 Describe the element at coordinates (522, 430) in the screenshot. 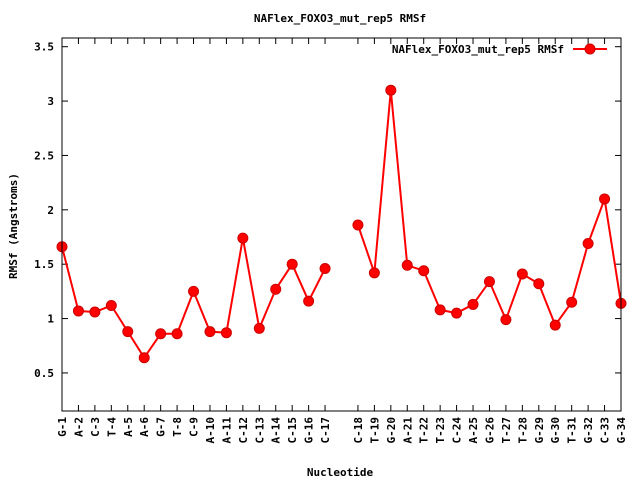

I see `x-tick-label: T-28` at that location.